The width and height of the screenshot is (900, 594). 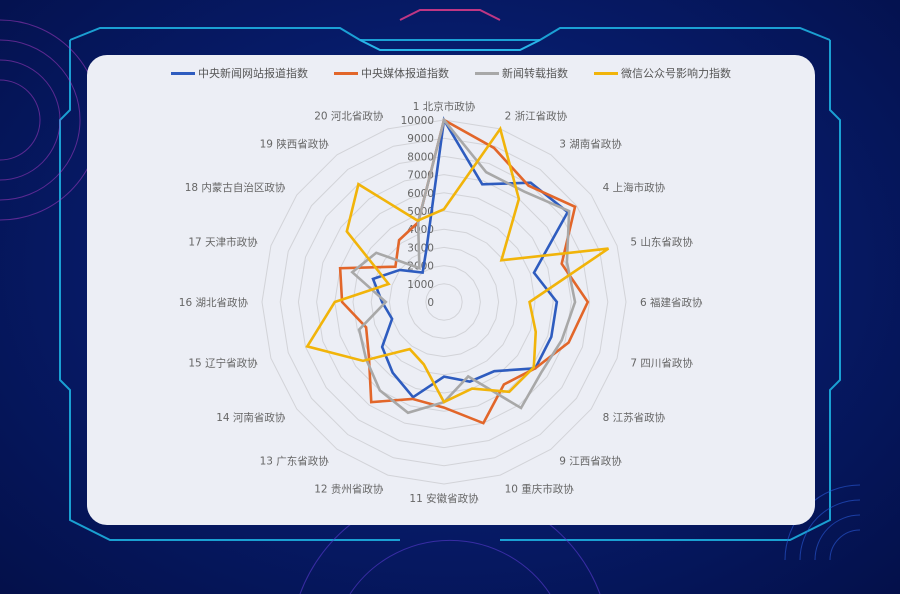 What do you see at coordinates (420, 194) in the screenshot?
I see `tick-label: 6000` at bounding box center [420, 194].